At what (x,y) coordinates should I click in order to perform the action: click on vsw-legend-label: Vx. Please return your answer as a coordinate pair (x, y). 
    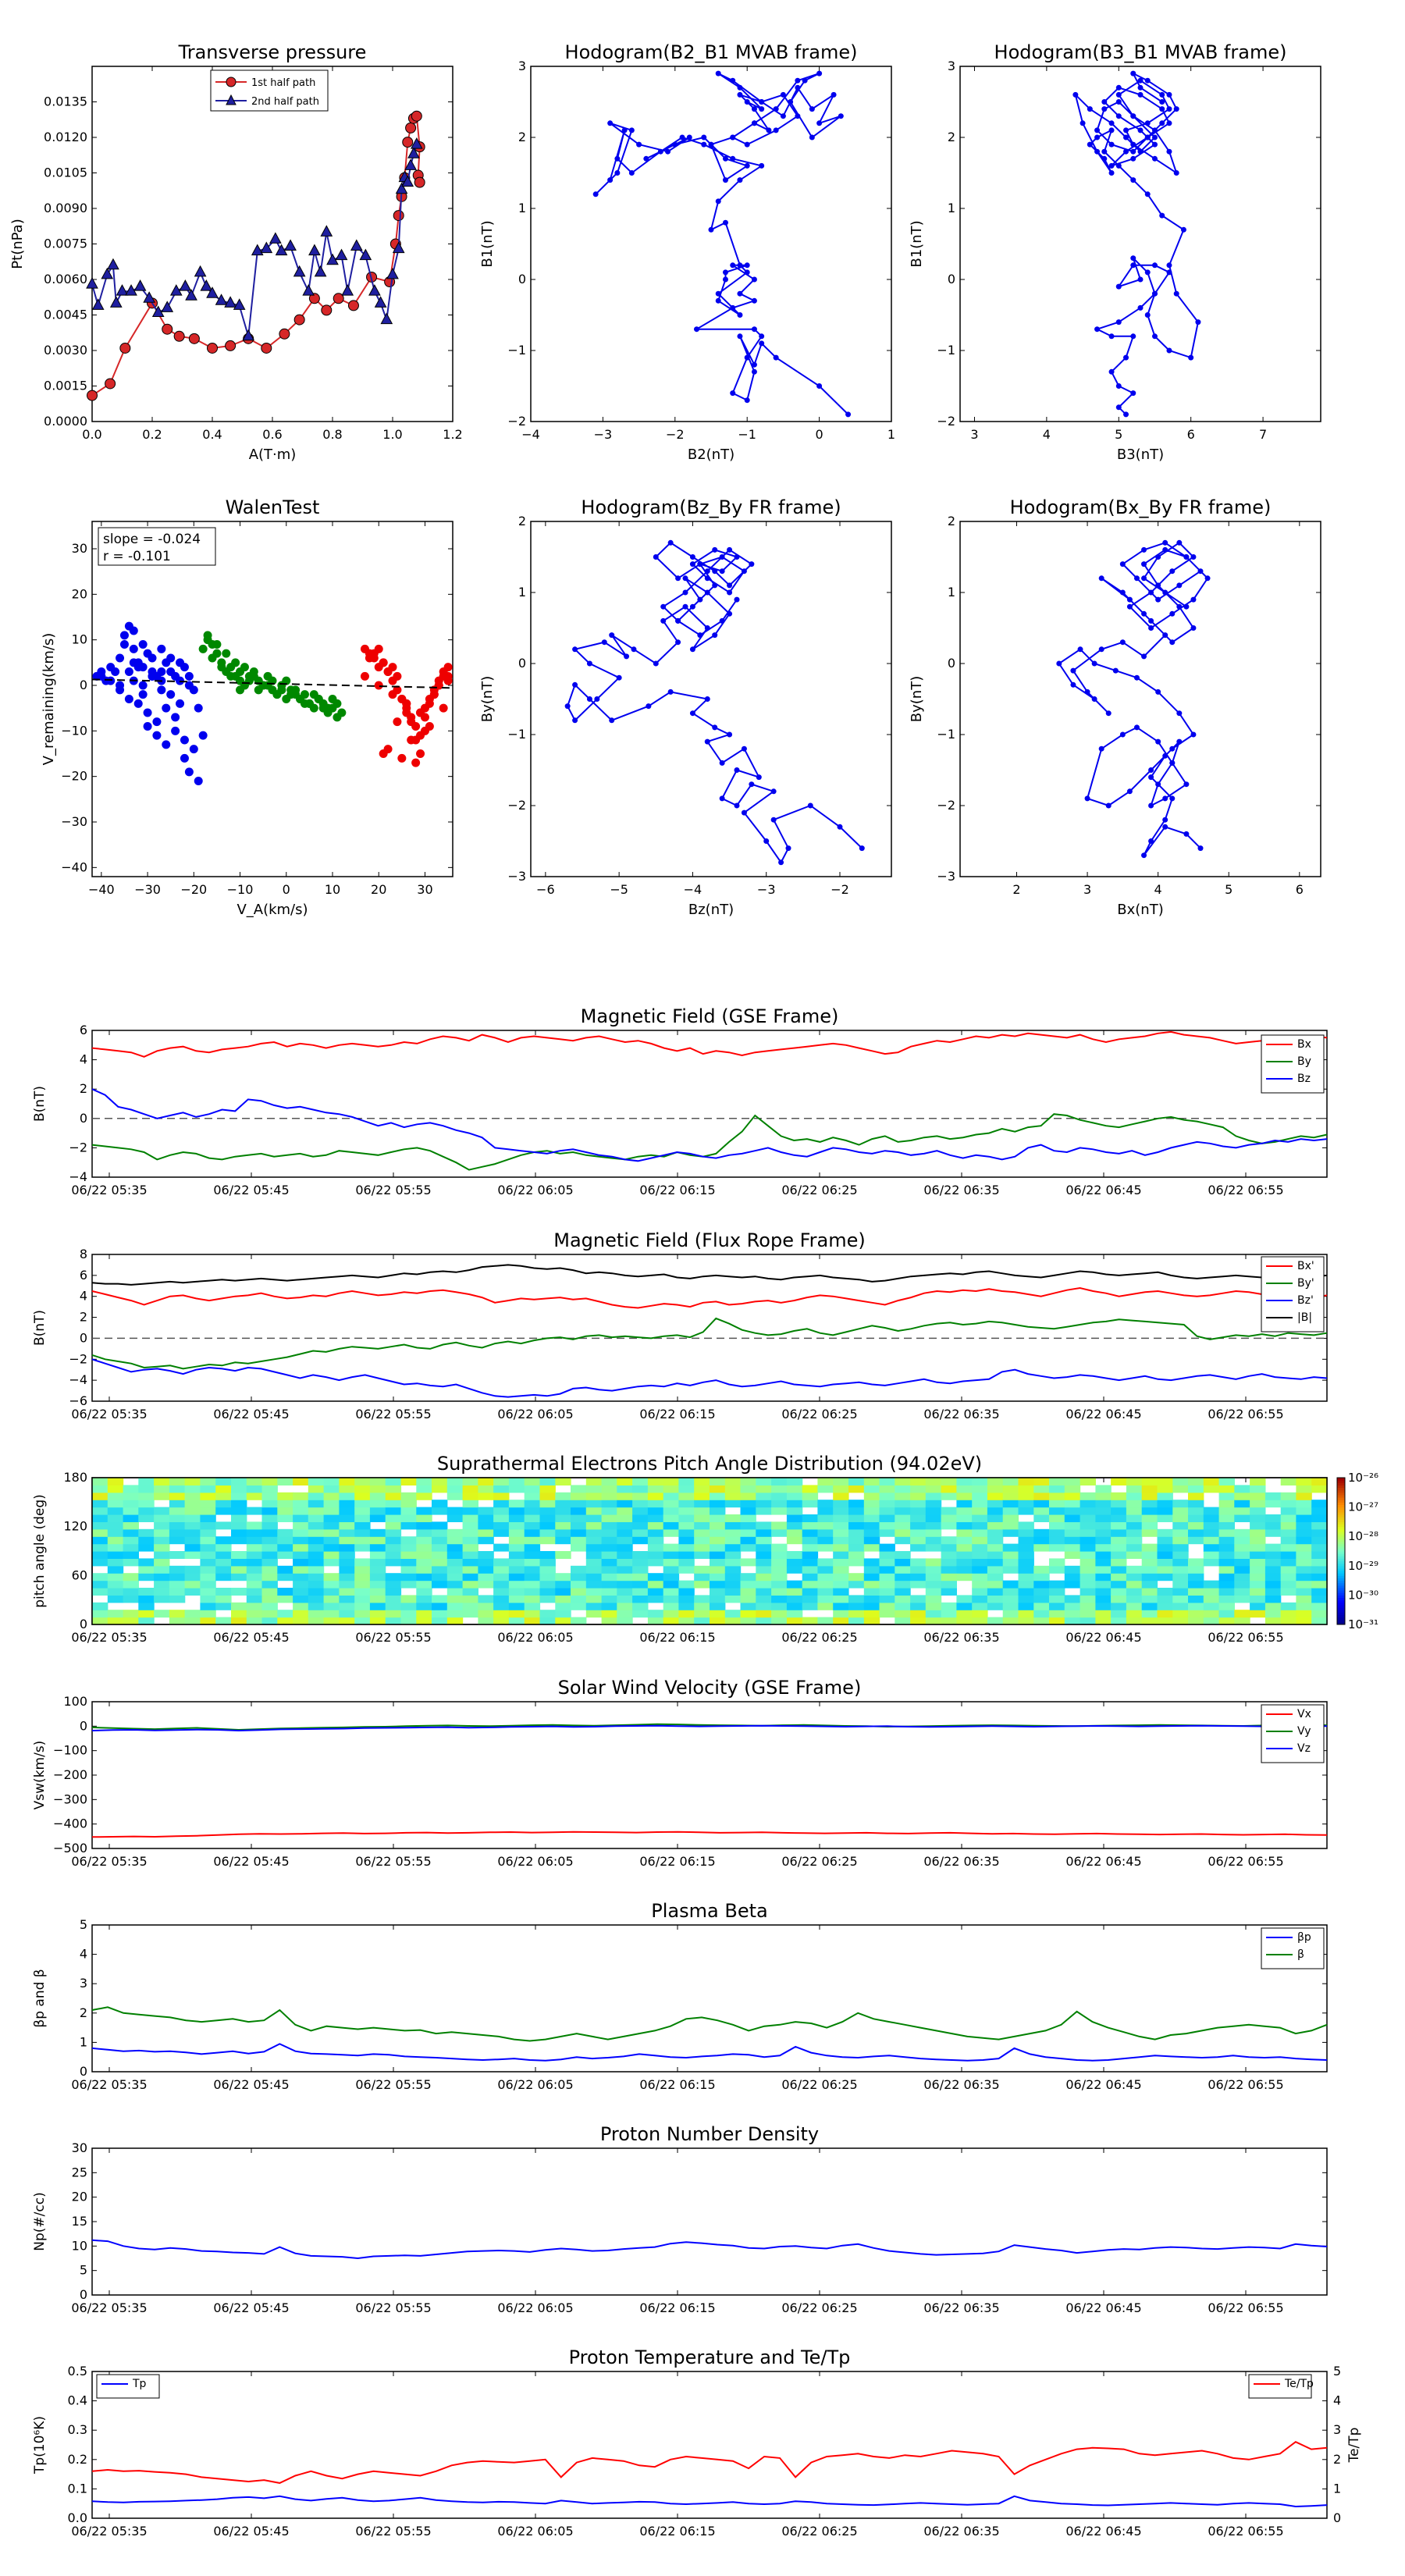
    Looking at the image, I should click on (1304, 1714).